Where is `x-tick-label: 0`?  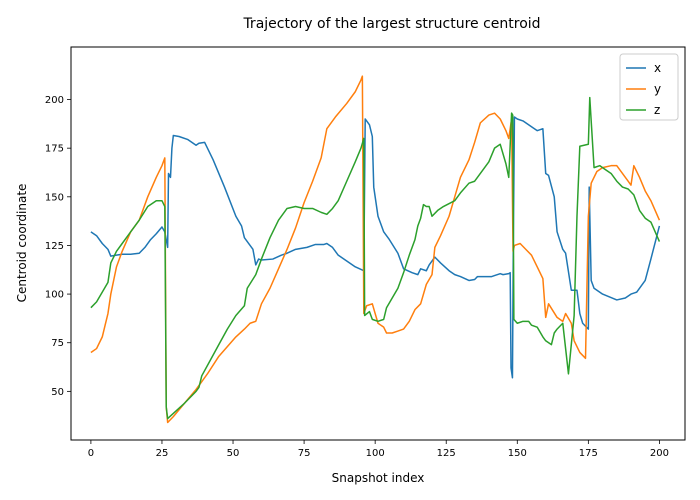
x-tick-label: 0 is located at coordinates (91, 453).